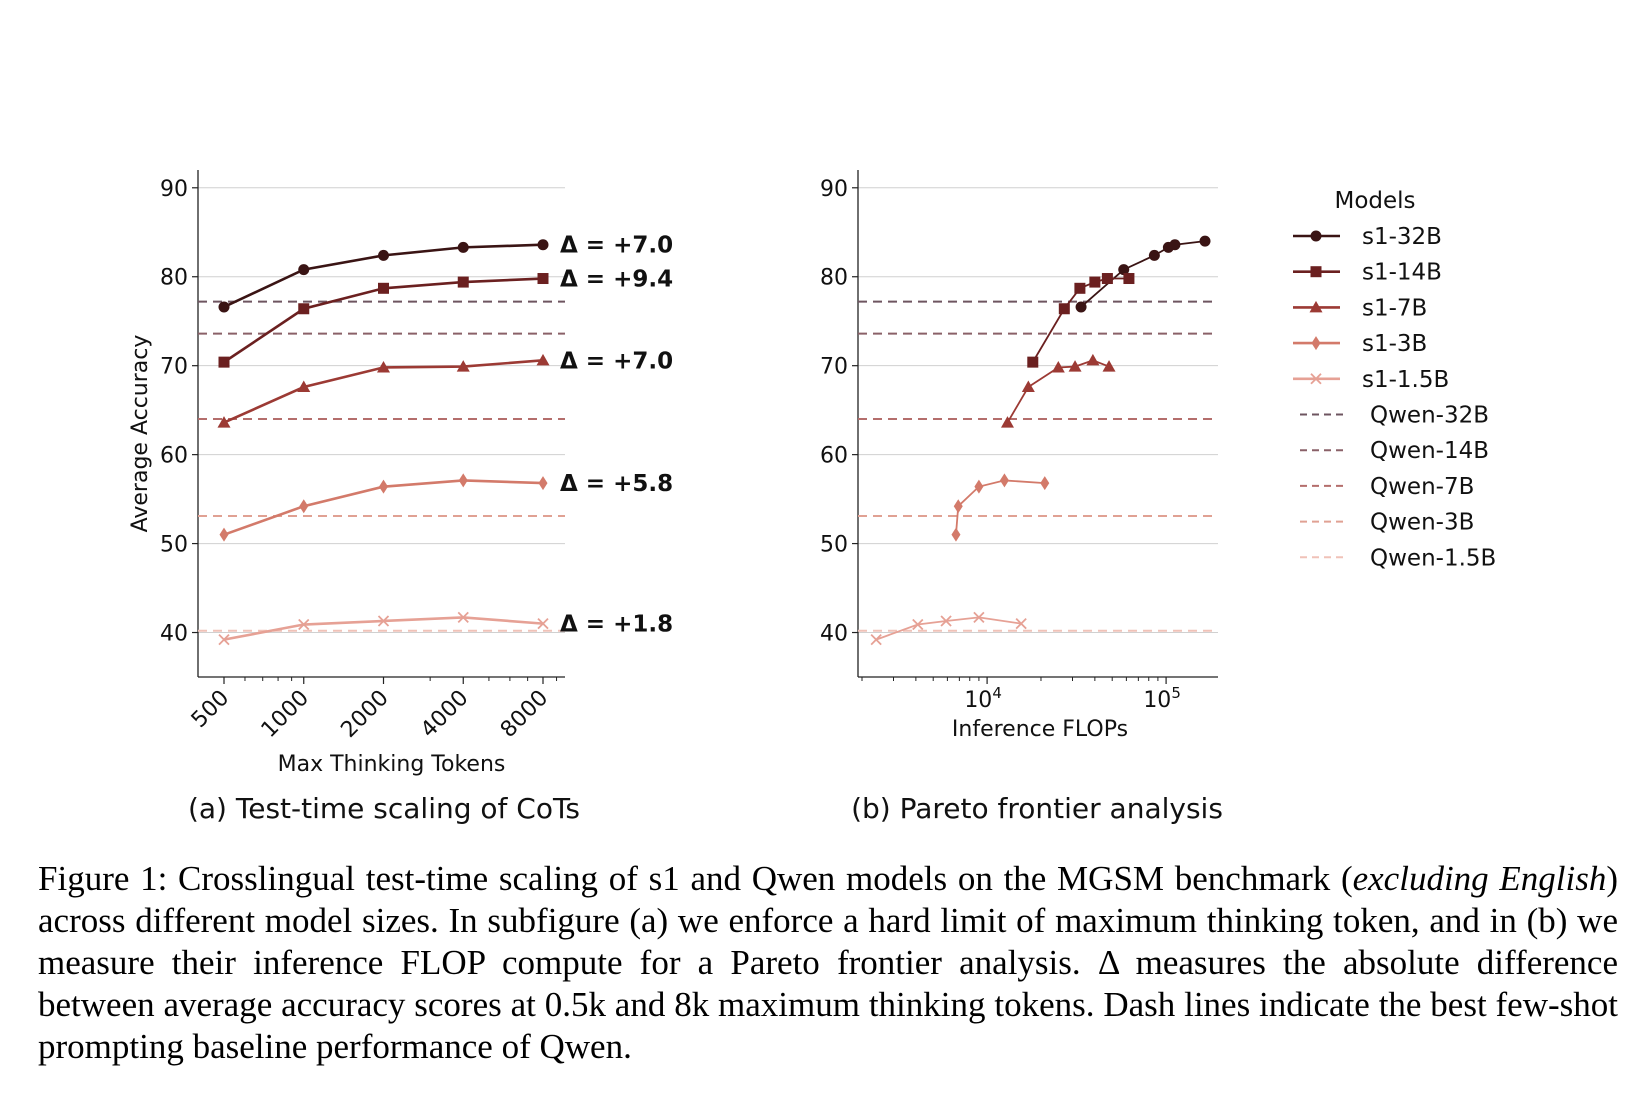 The height and width of the screenshot is (1098, 1650). Describe the element at coordinates (1360, 308) in the screenshot. I see `legend-item-s1-7b: s1-7B` at that location.